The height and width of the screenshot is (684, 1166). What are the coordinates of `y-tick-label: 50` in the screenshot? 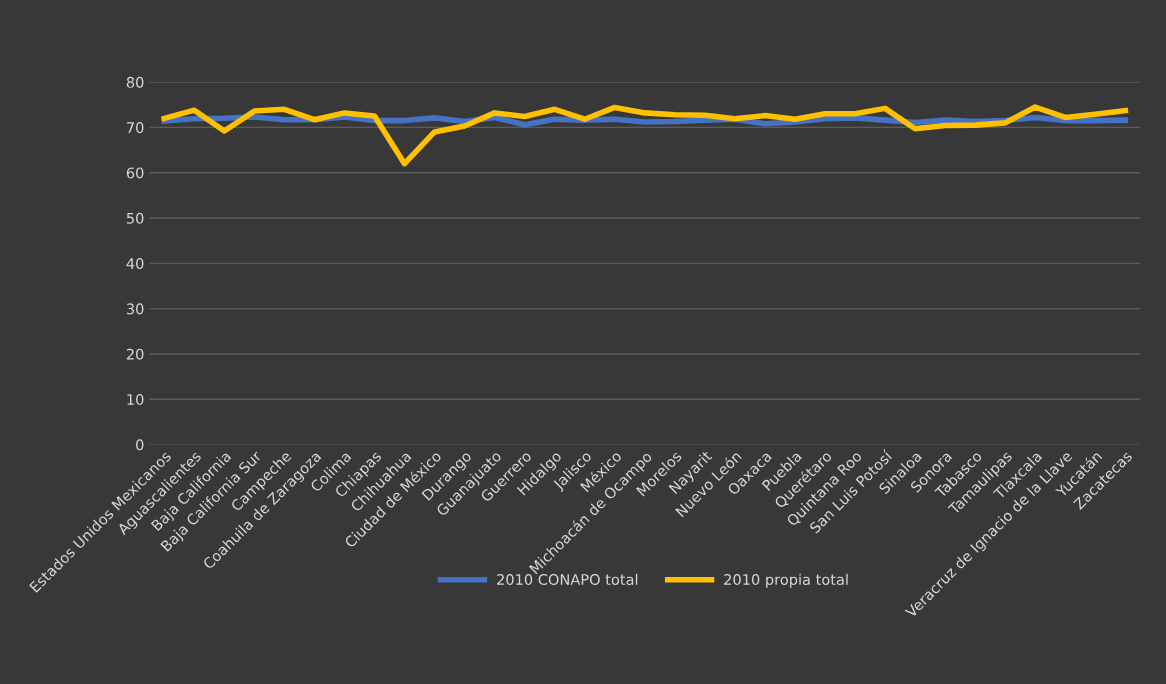 It's located at (135, 218).